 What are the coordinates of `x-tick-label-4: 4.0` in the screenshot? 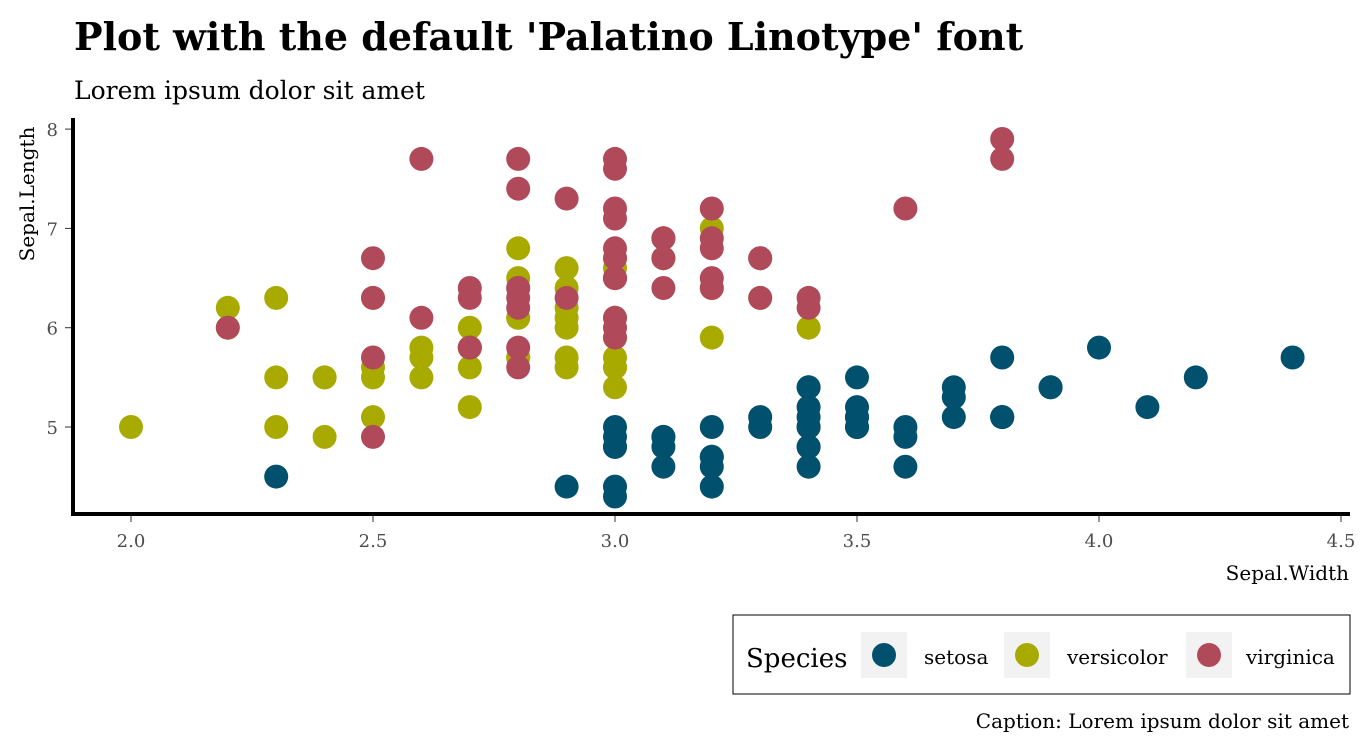 It's located at (1099, 541).